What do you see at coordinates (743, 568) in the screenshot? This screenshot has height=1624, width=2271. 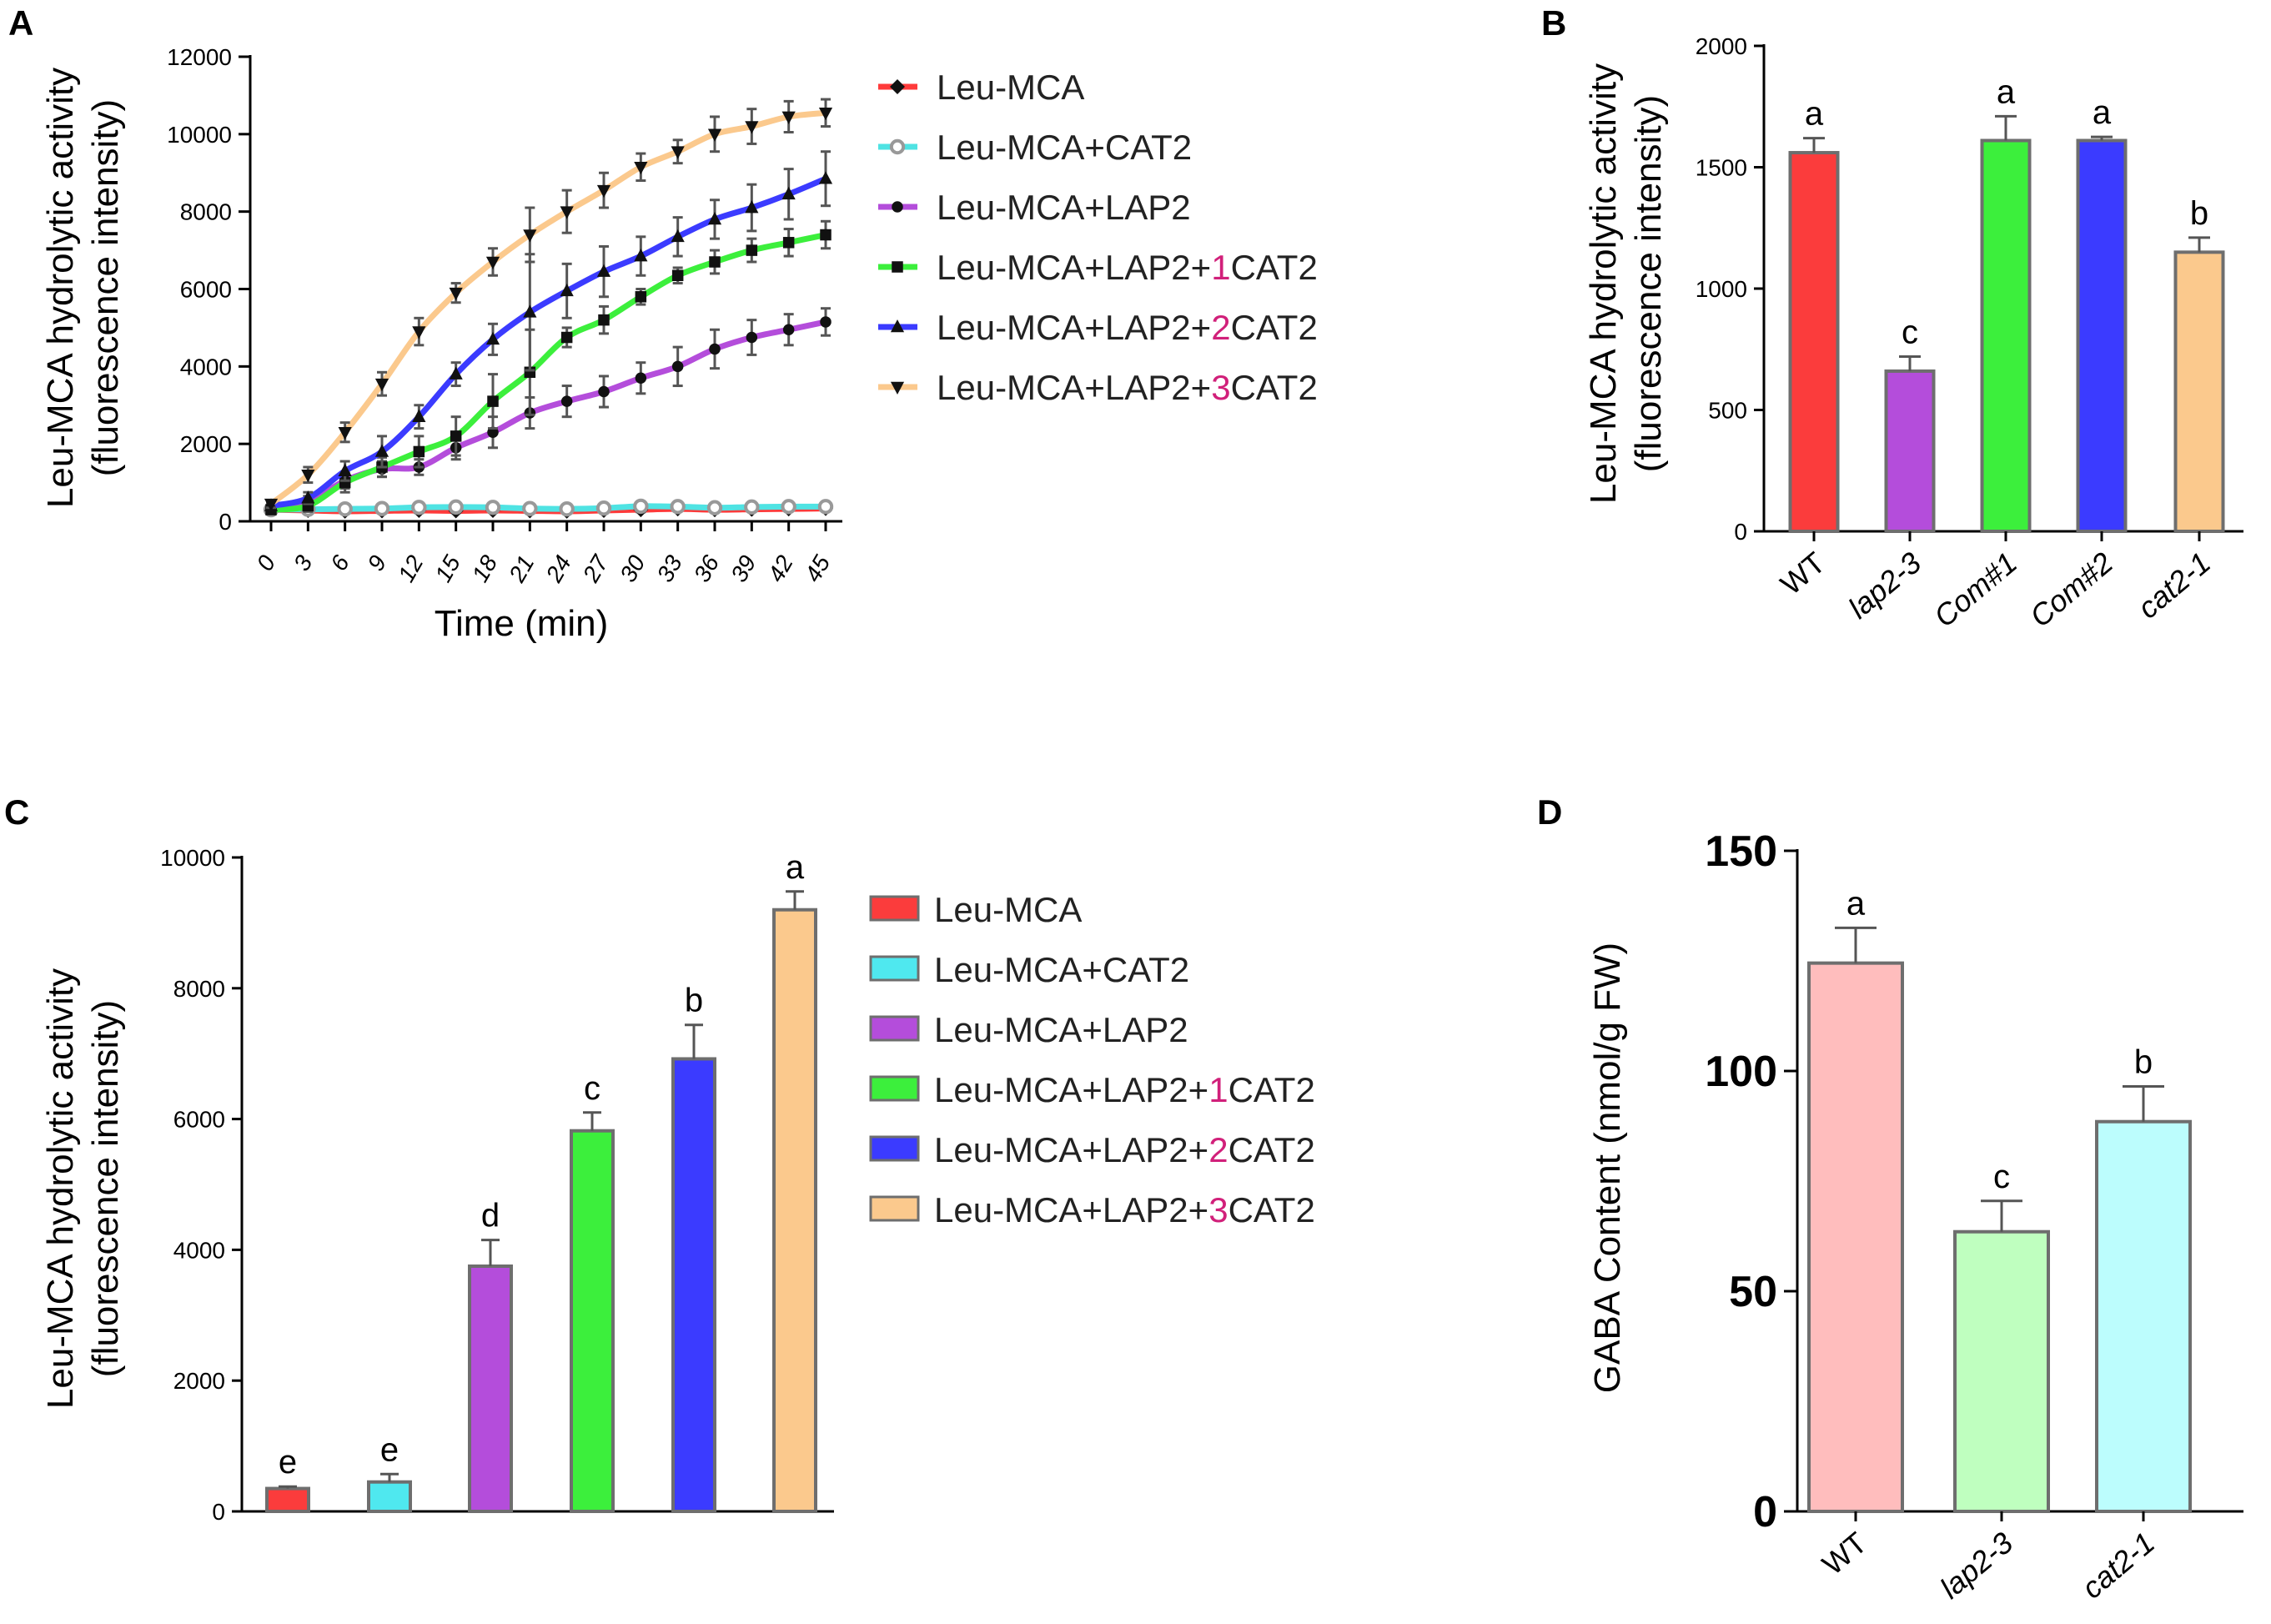 I see `panel-a-x-tick-label: 39` at bounding box center [743, 568].